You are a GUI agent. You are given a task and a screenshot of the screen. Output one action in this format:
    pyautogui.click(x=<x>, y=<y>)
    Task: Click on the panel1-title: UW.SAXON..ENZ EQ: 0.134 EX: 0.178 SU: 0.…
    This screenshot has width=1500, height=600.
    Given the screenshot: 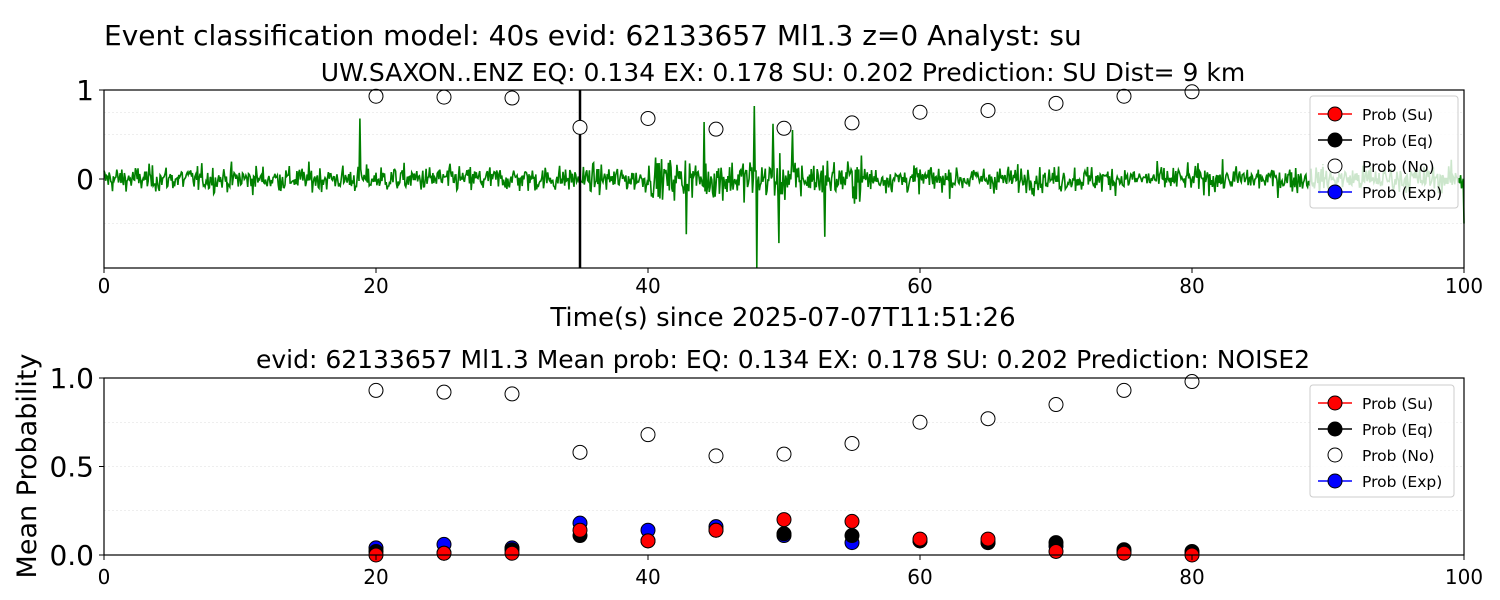 What is the action you would take?
    pyautogui.click(x=783, y=72)
    